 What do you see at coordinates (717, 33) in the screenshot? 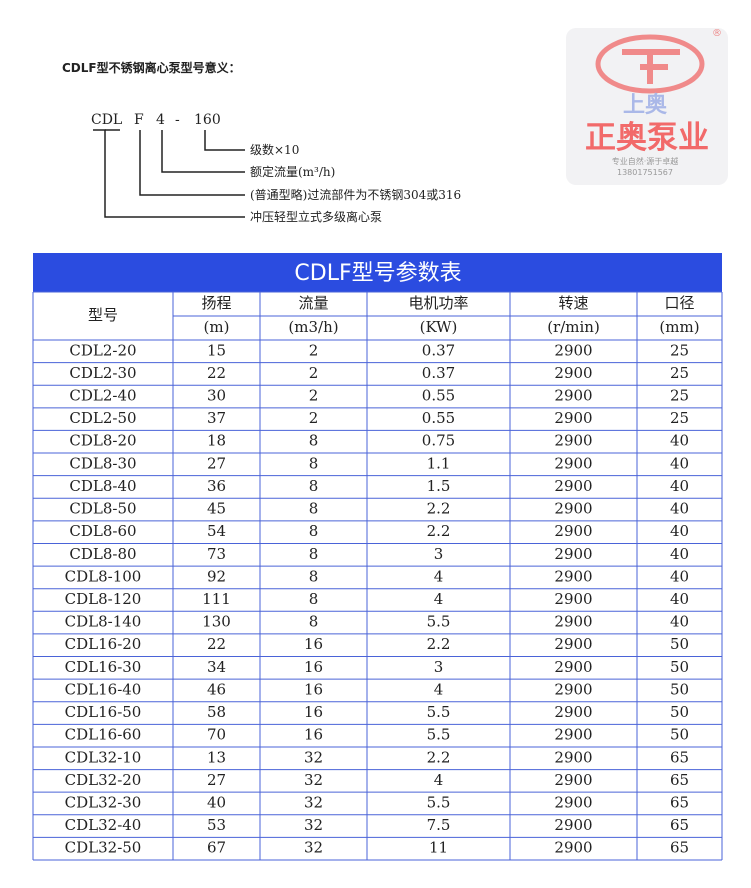
I see `registered: ®` at bounding box center [717, 33].